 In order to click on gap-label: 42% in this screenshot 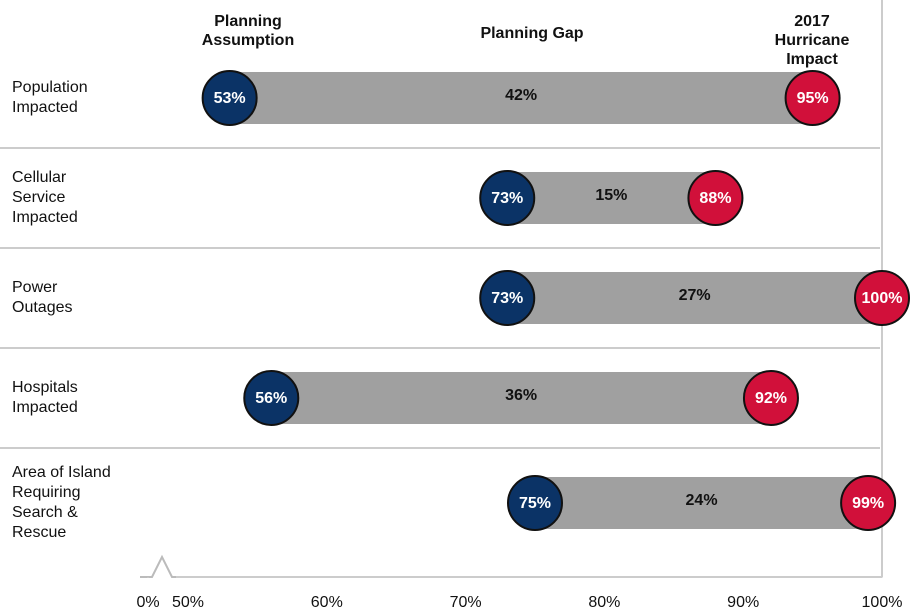, I will do `click(521, 95)`.